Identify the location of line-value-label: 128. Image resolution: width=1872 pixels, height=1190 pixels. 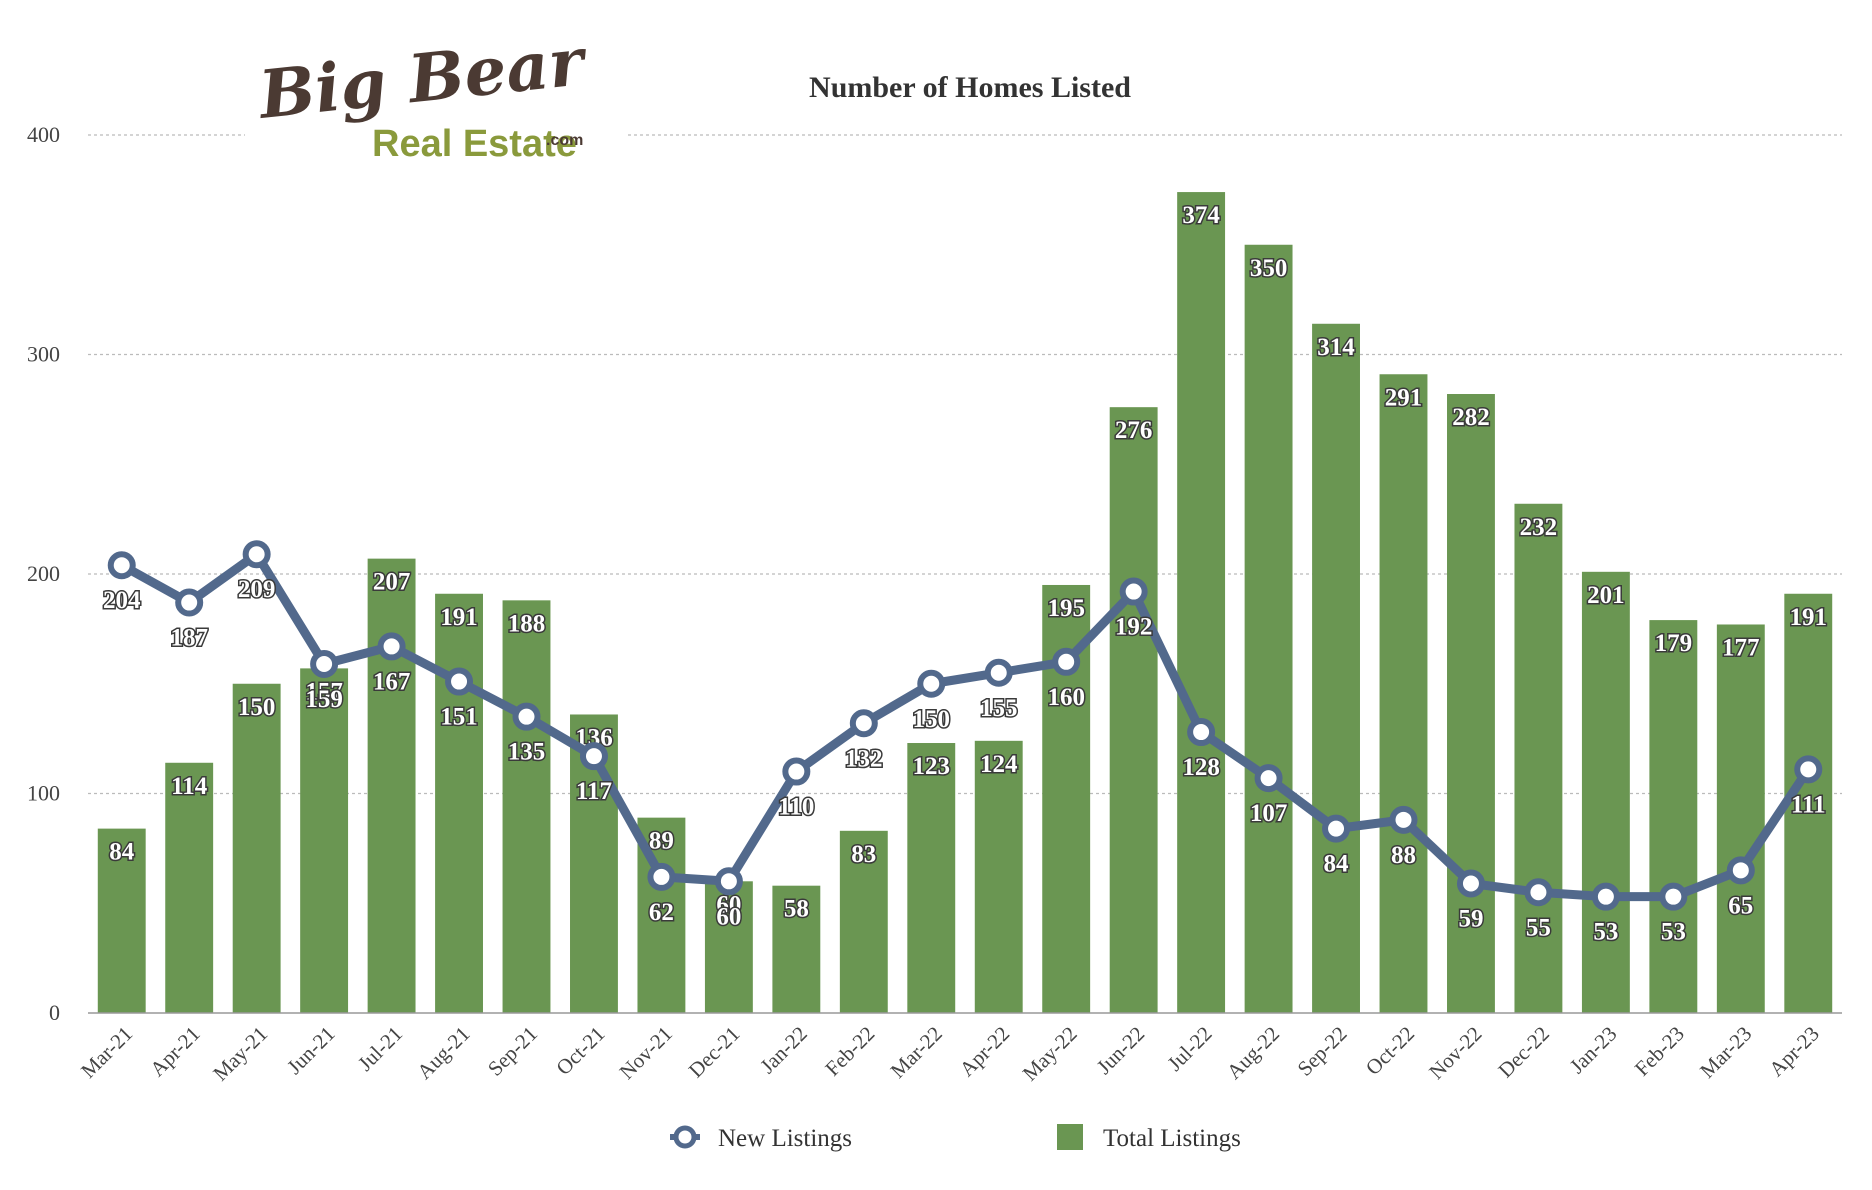
(1201, 767).